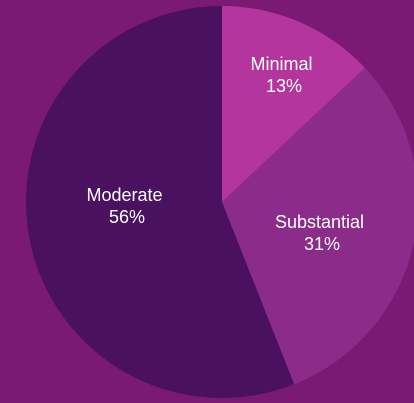  I want to click on slice-name-moderate: Moderate, so click(124, 195).